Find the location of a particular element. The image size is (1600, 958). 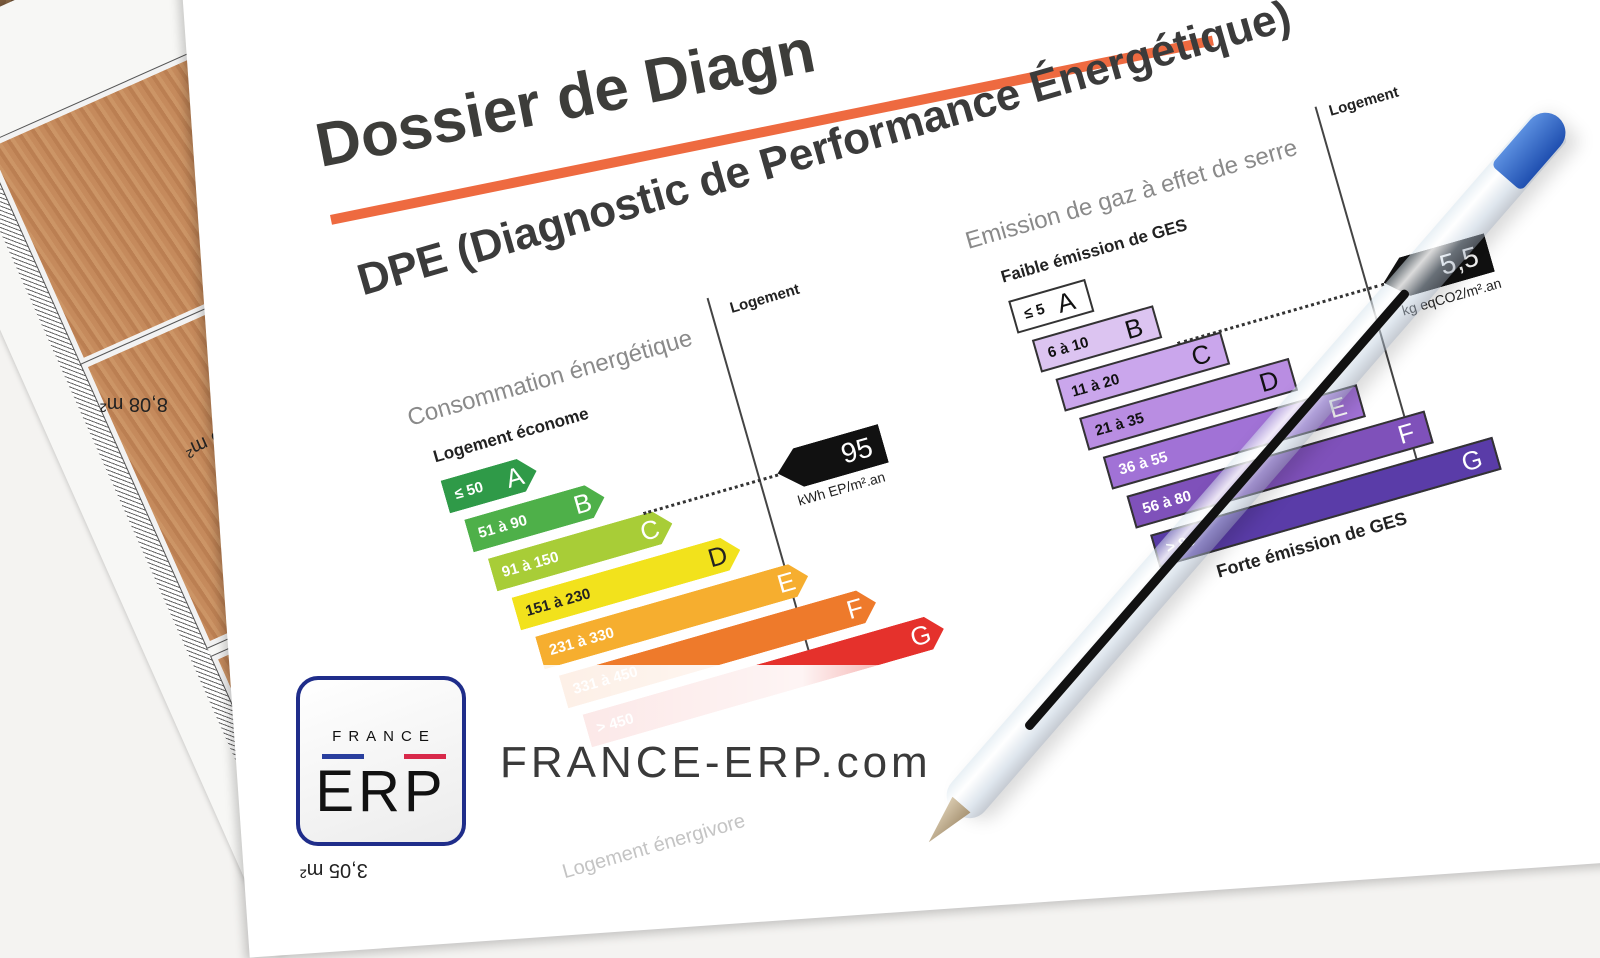

france-erp-logo: FRANCE ERP is located at coordinates (381, 761).